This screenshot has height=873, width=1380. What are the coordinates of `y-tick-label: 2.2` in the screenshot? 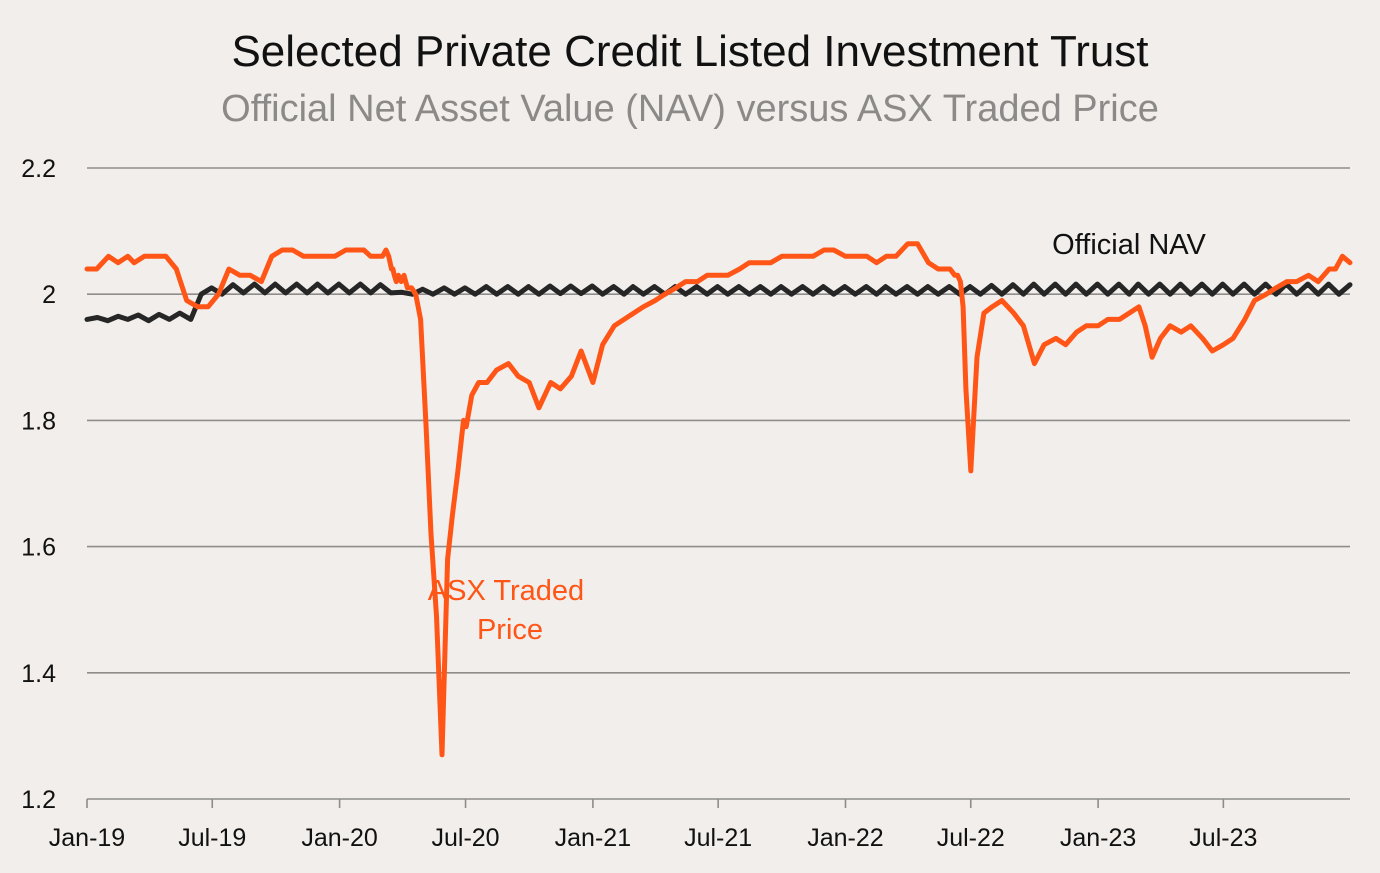 It's located at (38, 169).